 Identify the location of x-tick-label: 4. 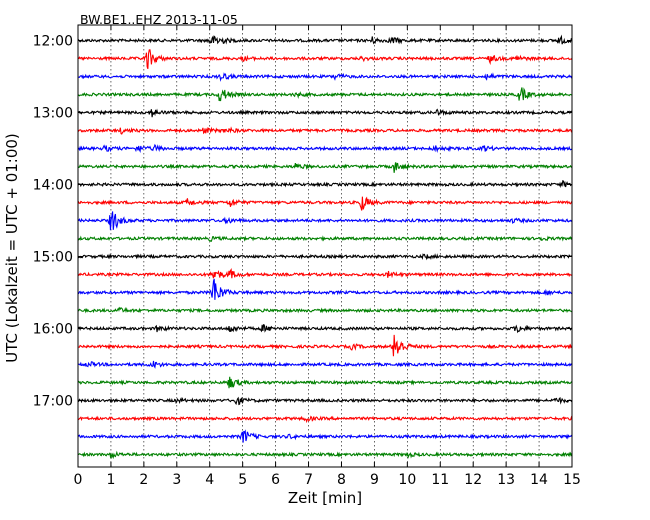
(209, 480).